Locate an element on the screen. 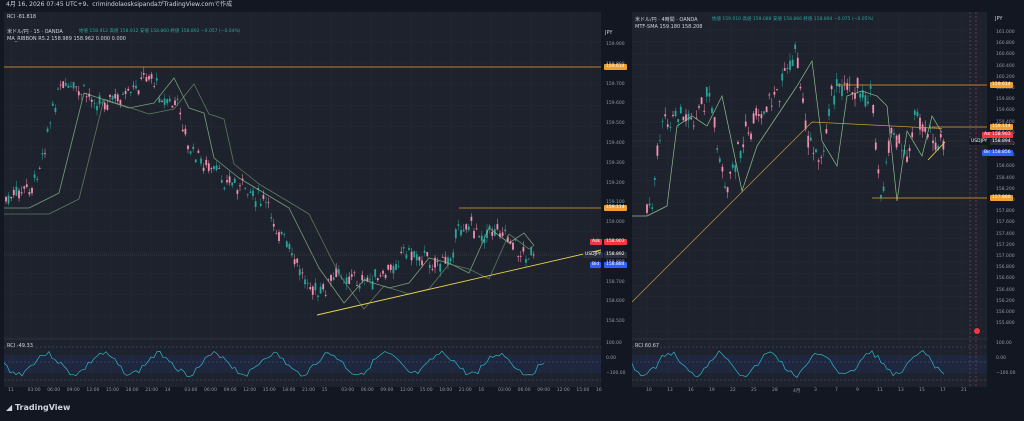 The width and height of the screenshot is (1024, 421). right-price-tick: 160.000 is located at coordinates (1005, 88).